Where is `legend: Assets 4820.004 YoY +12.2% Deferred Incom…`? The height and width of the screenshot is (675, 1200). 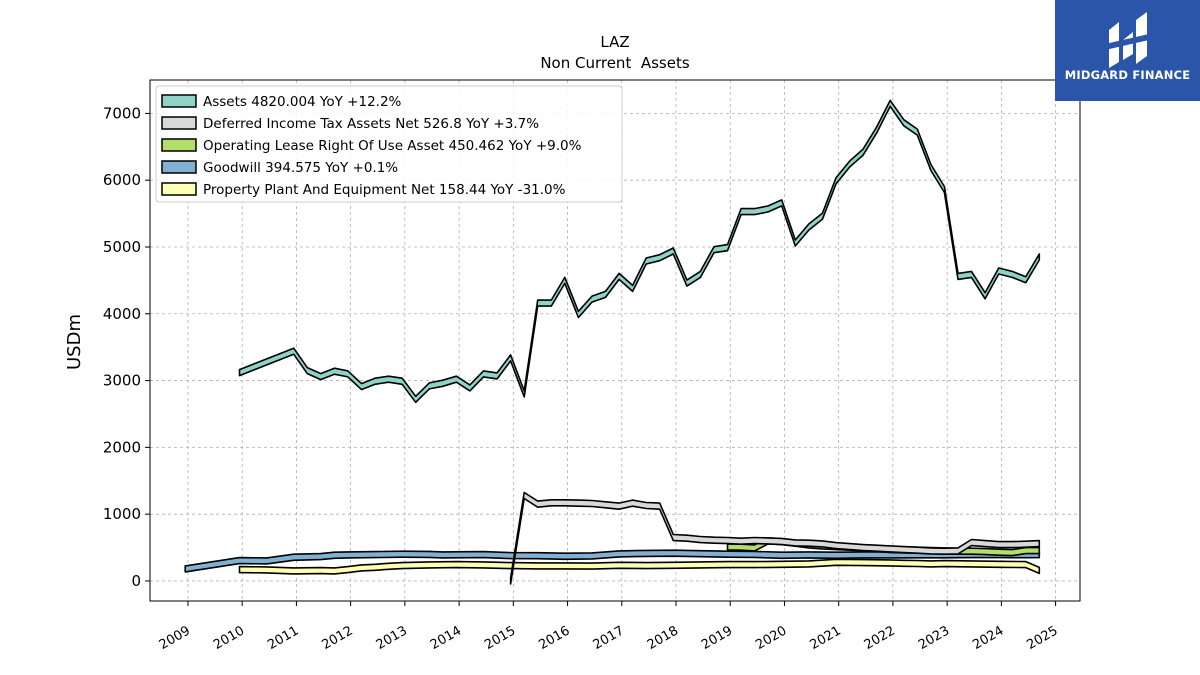 legend: Assets 4820.004 YoY +12.2% Deferred Incom… is located at coordinates (389, 144).